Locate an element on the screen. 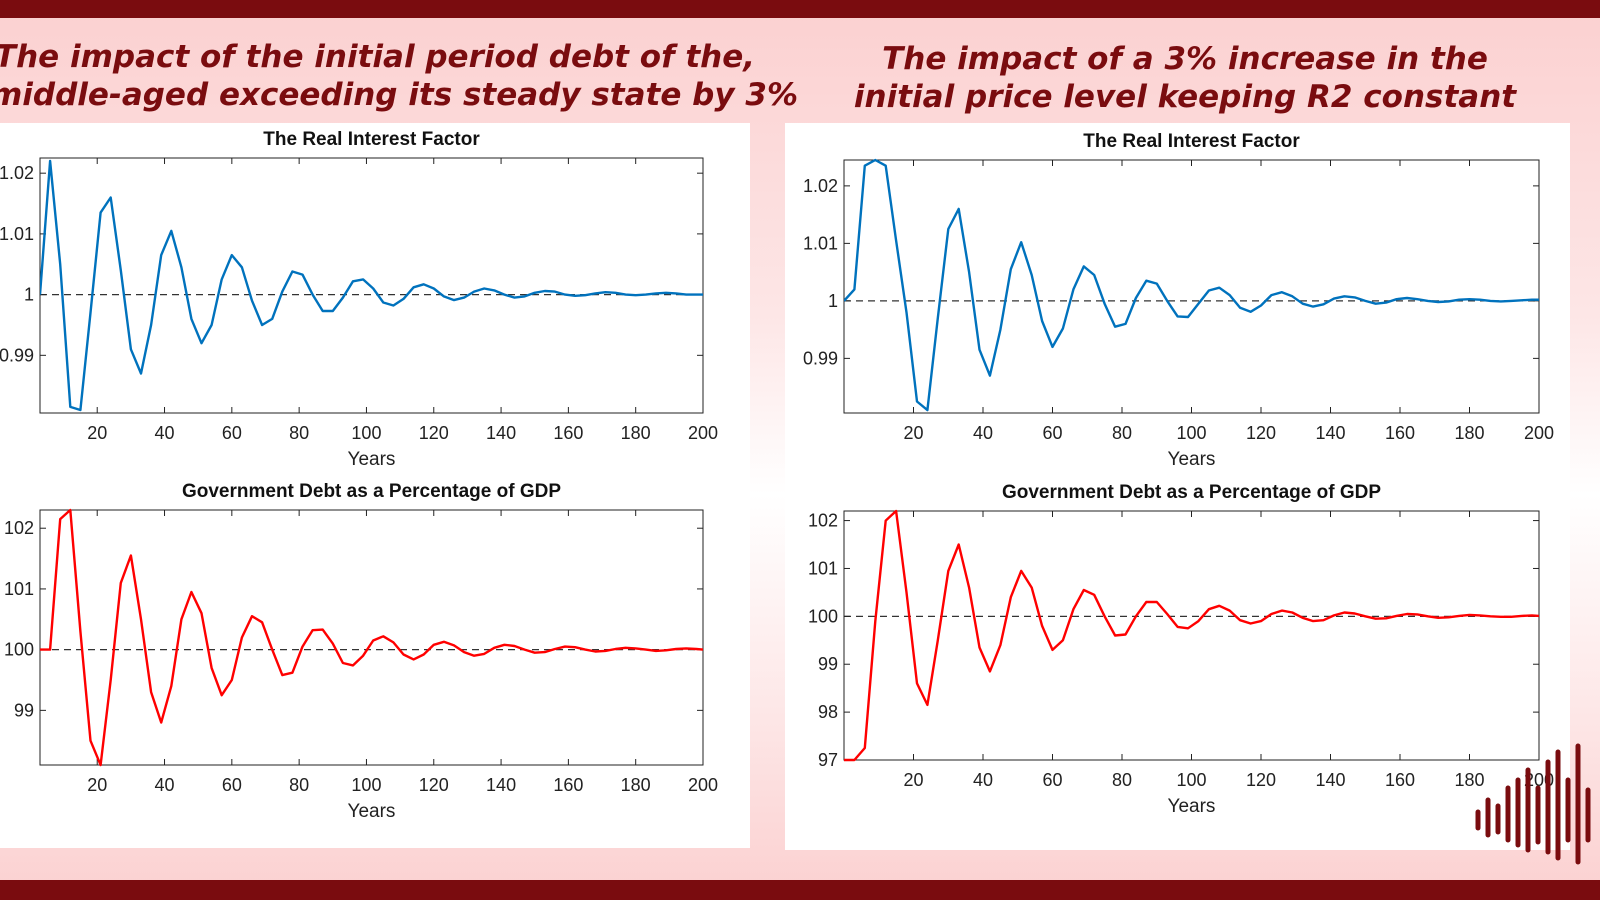 The image size is (1600, 900). bottom-banner-bar is located at coordinates (800, 890).